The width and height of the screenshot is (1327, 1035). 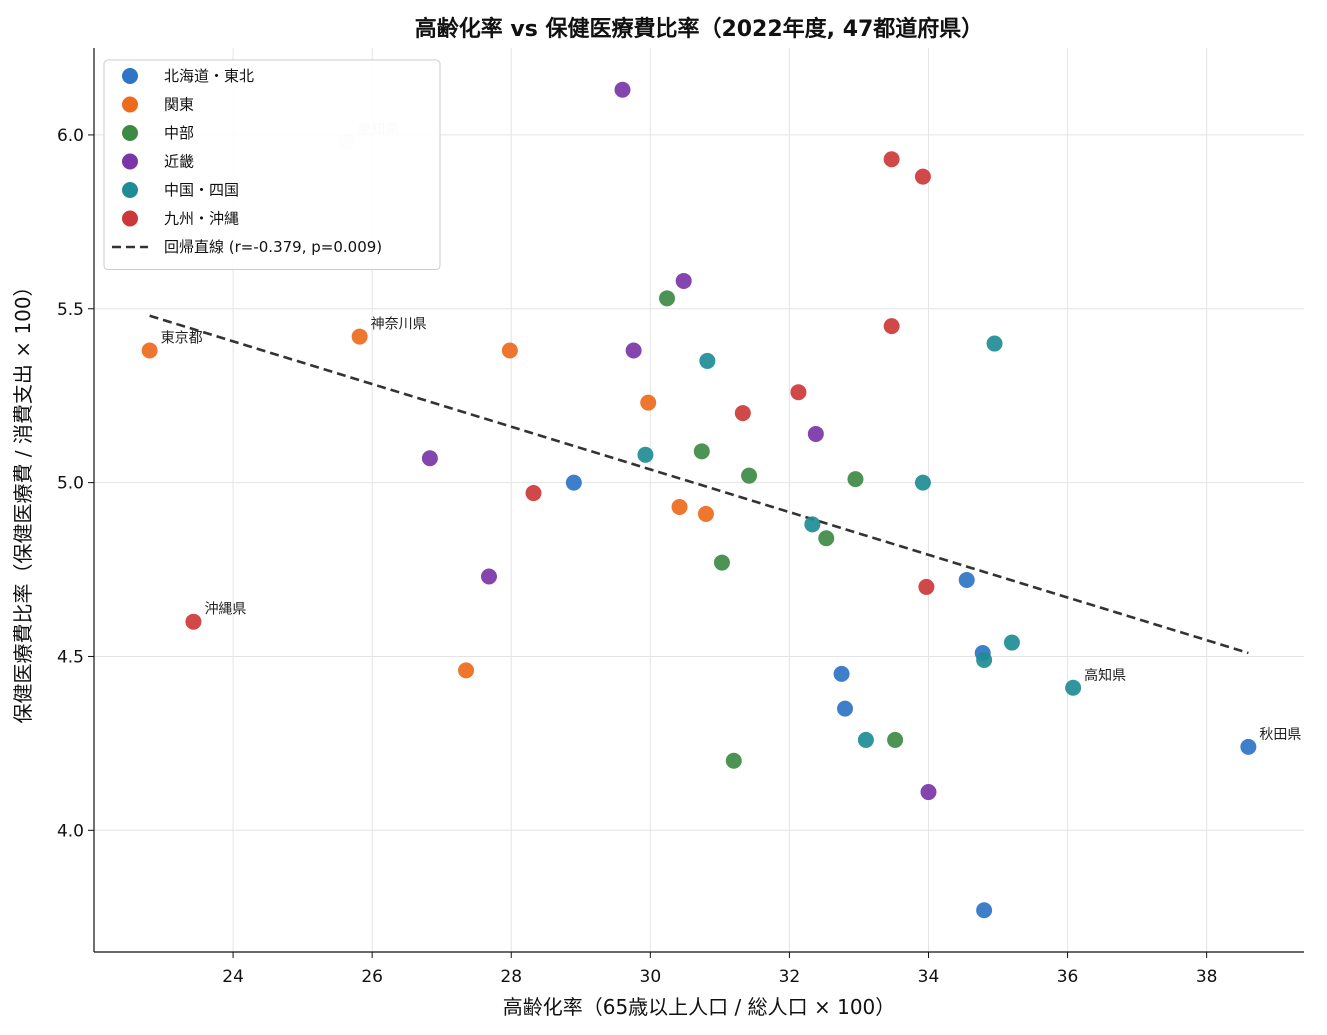 What do you see at coordinates (209, 76) in the screenshot?
I see `legend-entry: 北海道・東北` at bounding box center [209, 76].